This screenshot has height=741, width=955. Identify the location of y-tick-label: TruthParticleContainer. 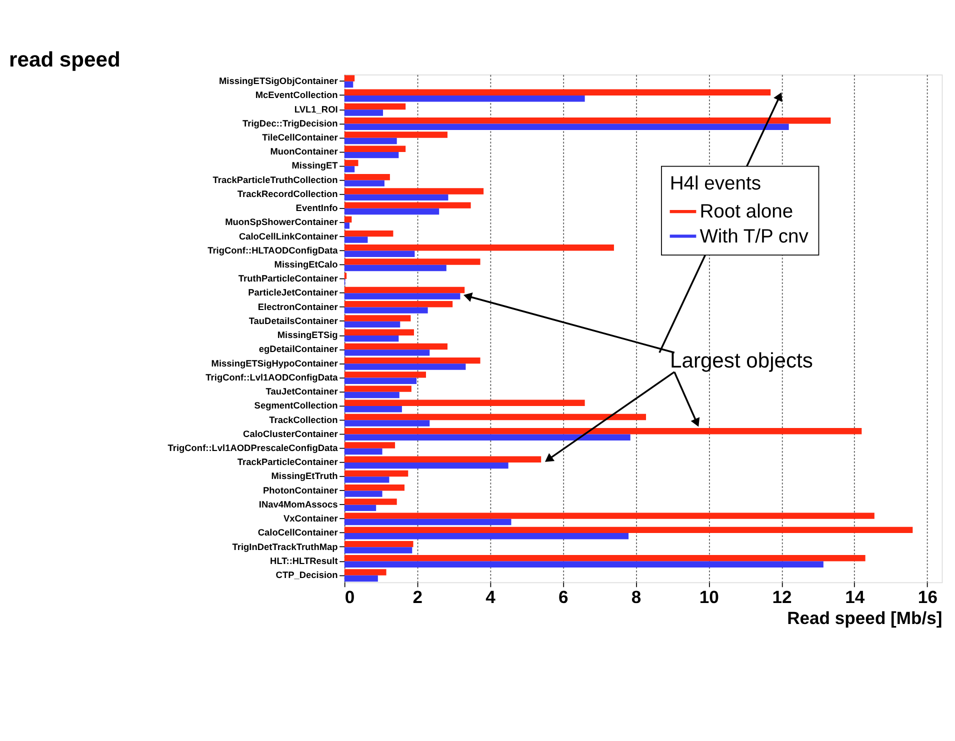
(288, 279).